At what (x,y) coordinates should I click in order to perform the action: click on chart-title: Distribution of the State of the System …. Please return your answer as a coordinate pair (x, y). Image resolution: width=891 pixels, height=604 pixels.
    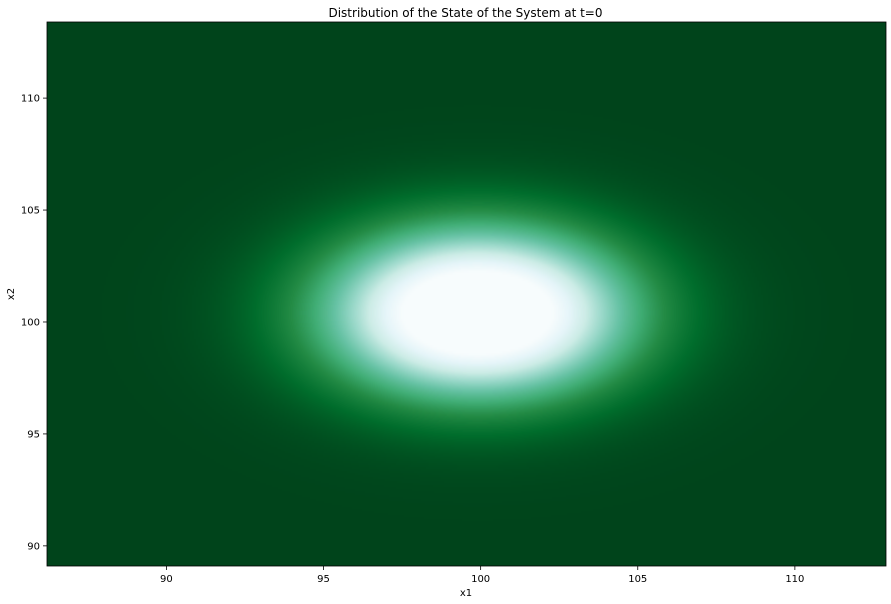
    Looking at the image, I should click on (465, 13).